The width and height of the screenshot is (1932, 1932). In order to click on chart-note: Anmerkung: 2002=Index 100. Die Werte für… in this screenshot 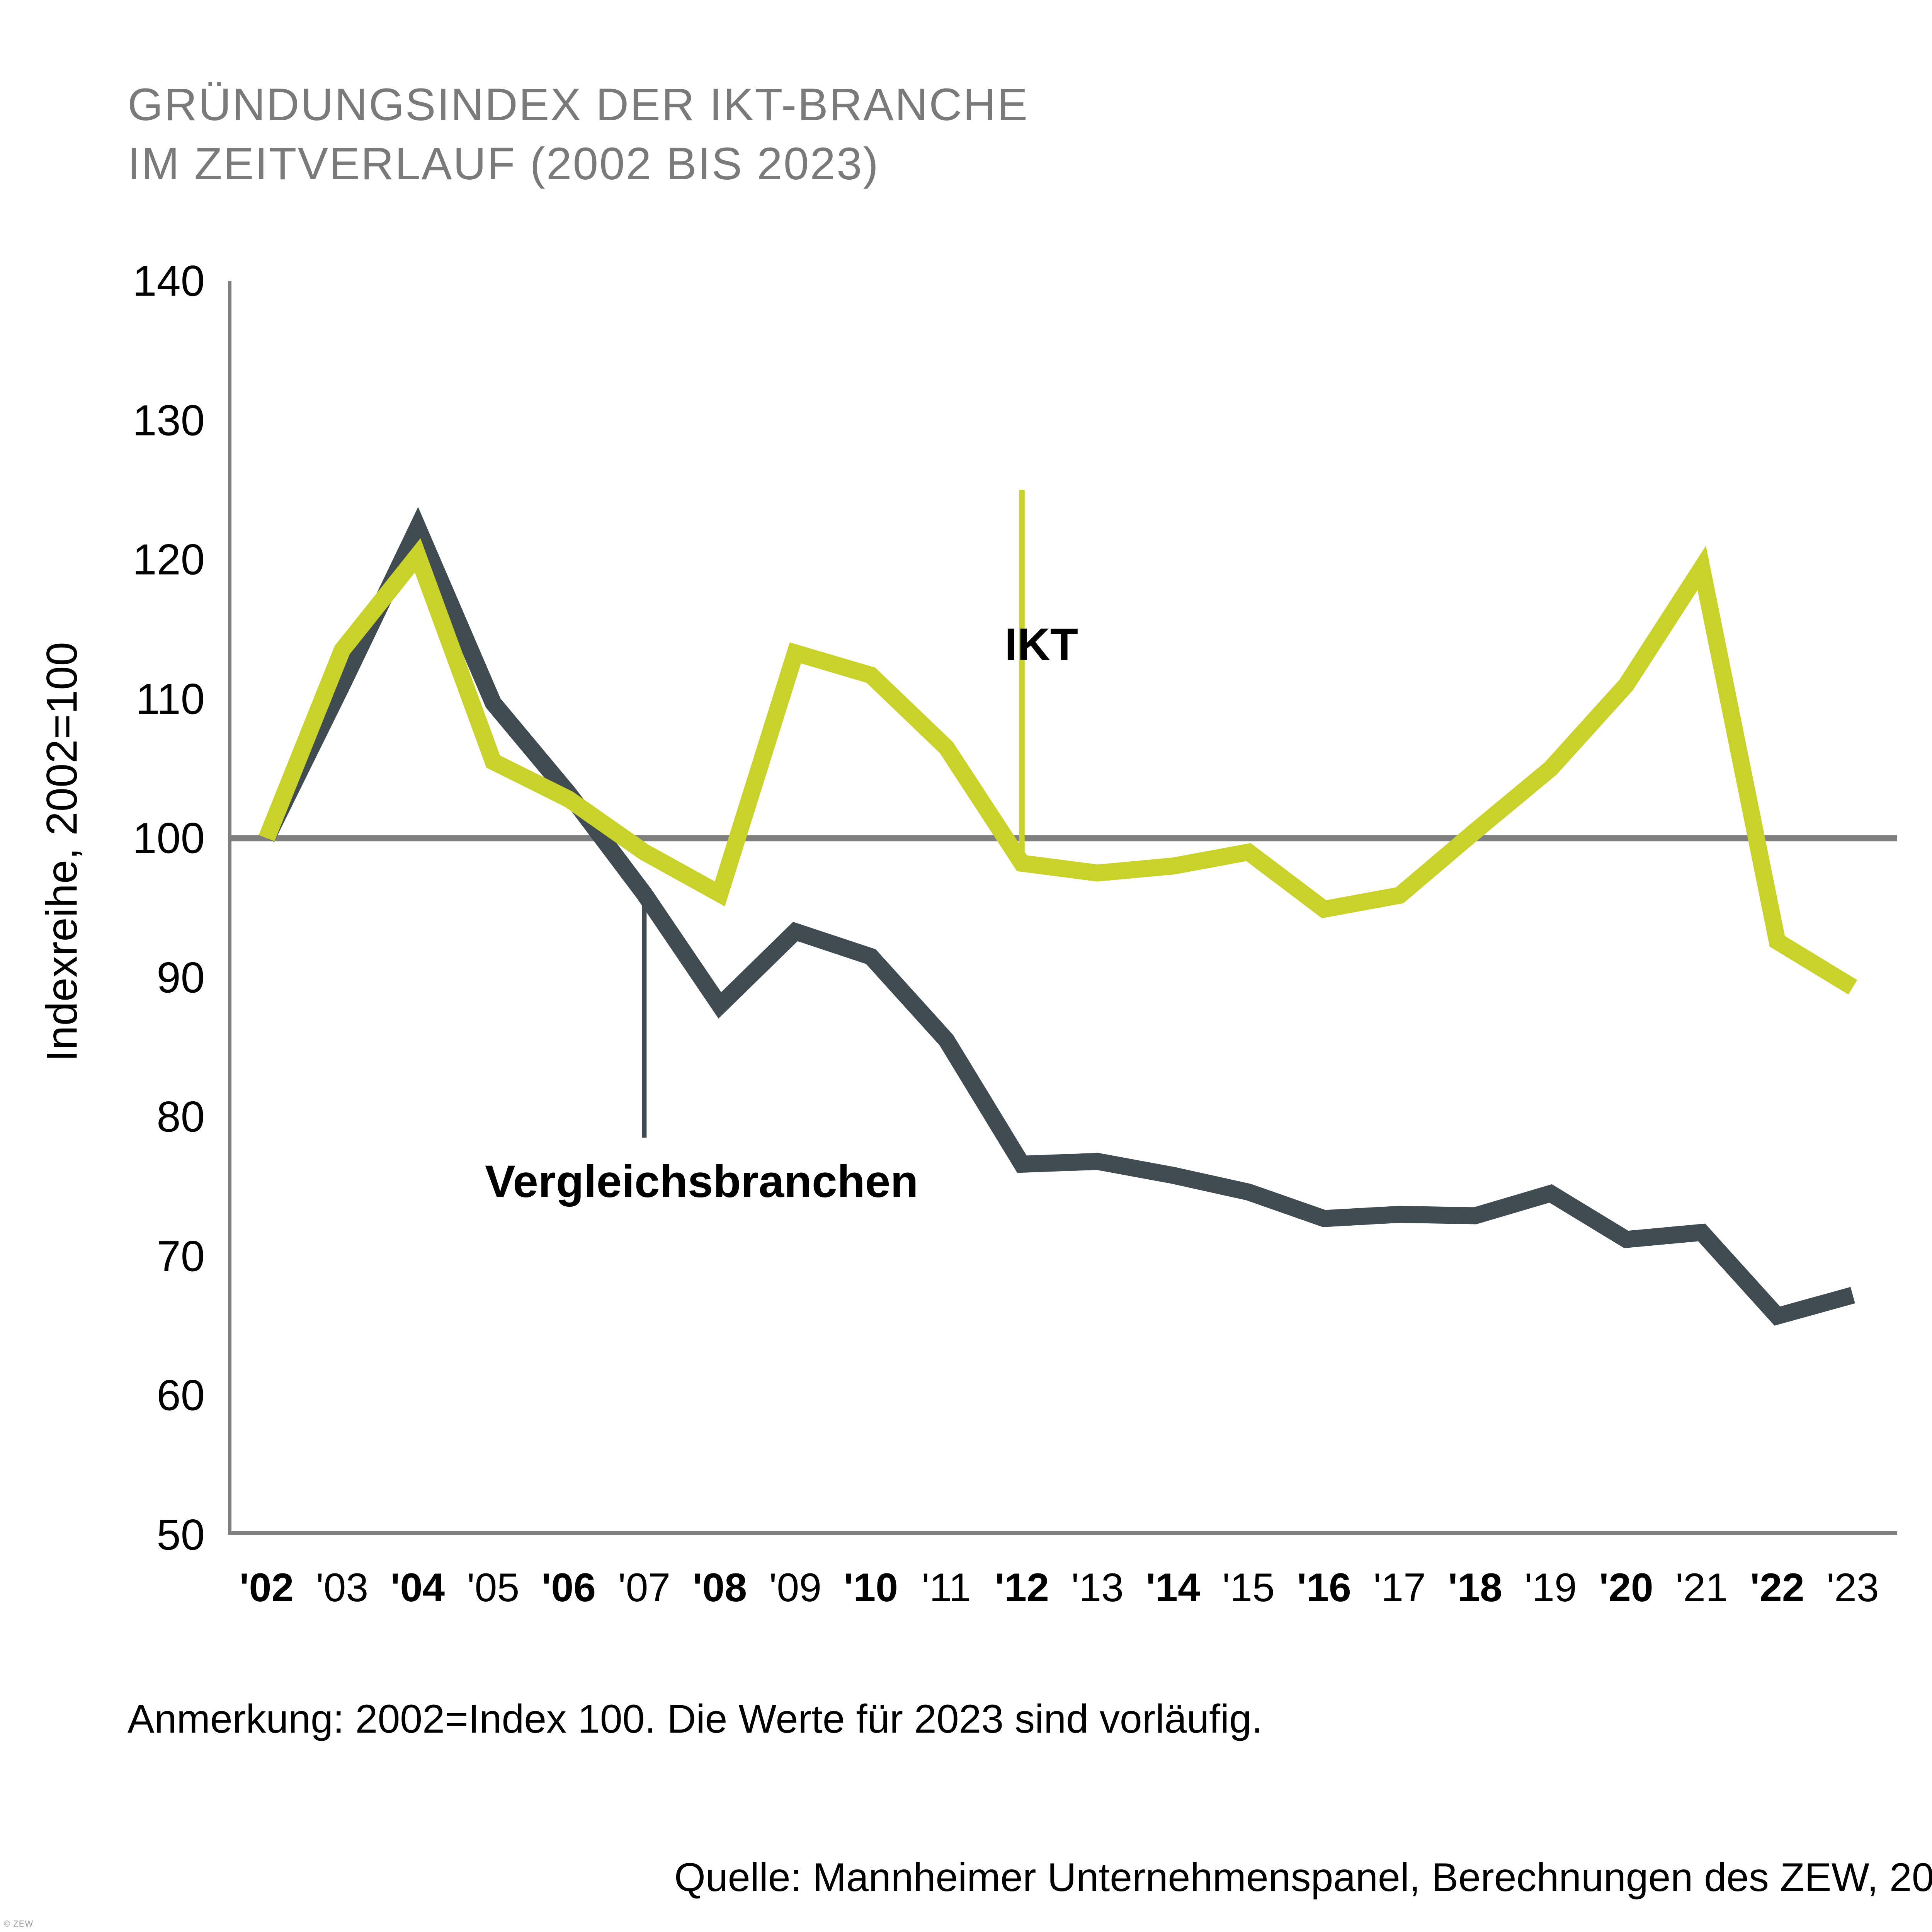, I will do `click(695, 1719)`.